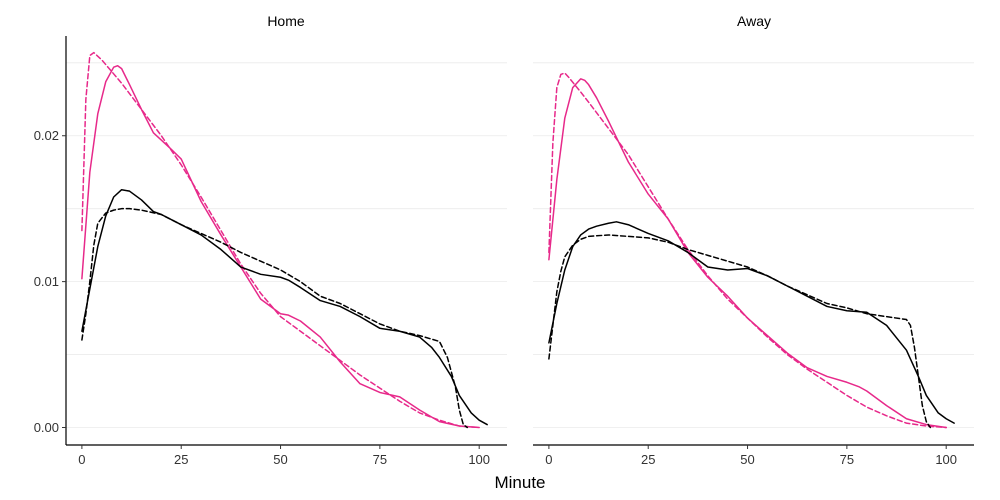  I want to click on x-tick-label-home-3: 75, so click(380, 459).